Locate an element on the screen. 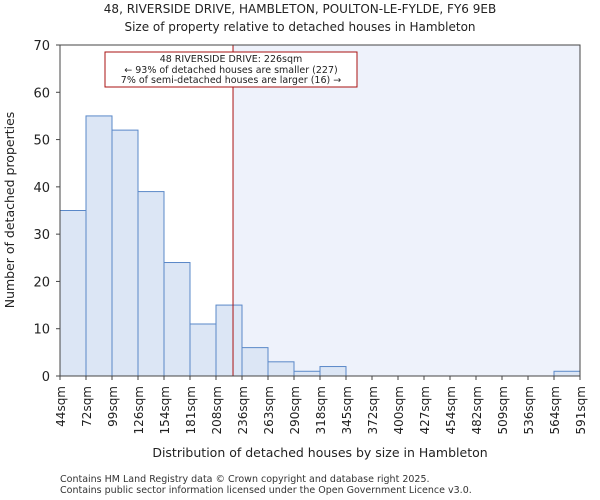  x-tick-label: 126sqm is located at coordinates (139, 410).